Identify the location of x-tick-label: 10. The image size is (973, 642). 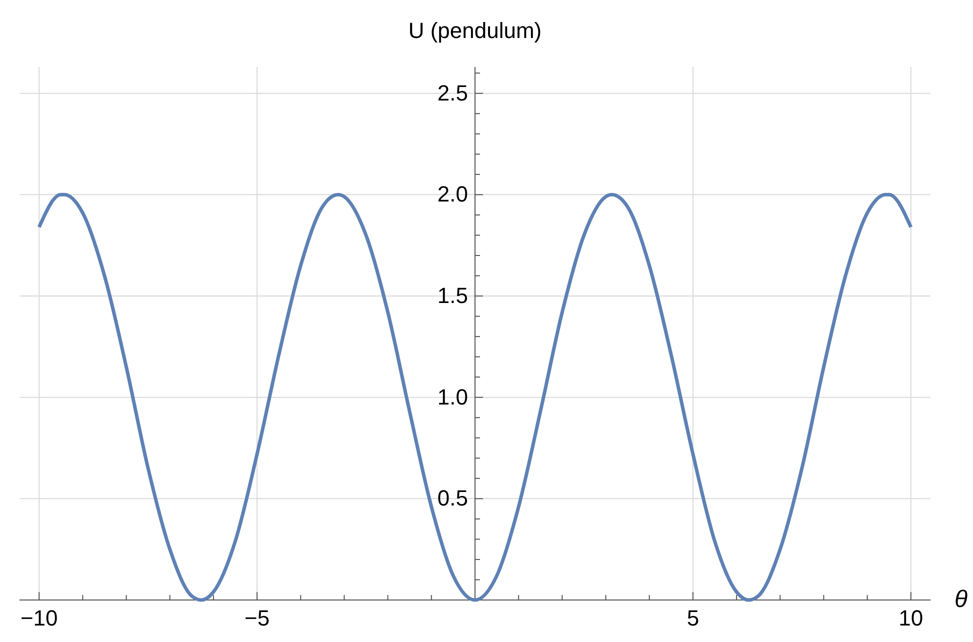
(911, 618).